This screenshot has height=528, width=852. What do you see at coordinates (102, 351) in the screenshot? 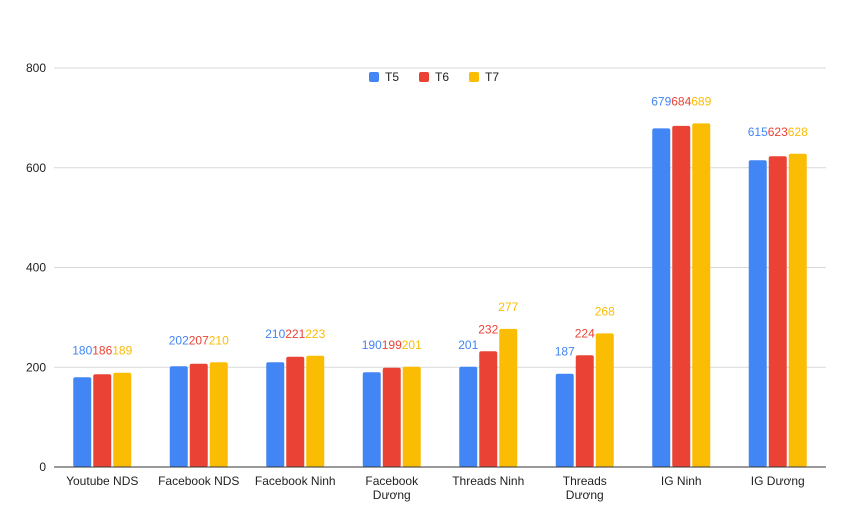
I see `data-label-t6: 186` at bounding box center [102, 351].